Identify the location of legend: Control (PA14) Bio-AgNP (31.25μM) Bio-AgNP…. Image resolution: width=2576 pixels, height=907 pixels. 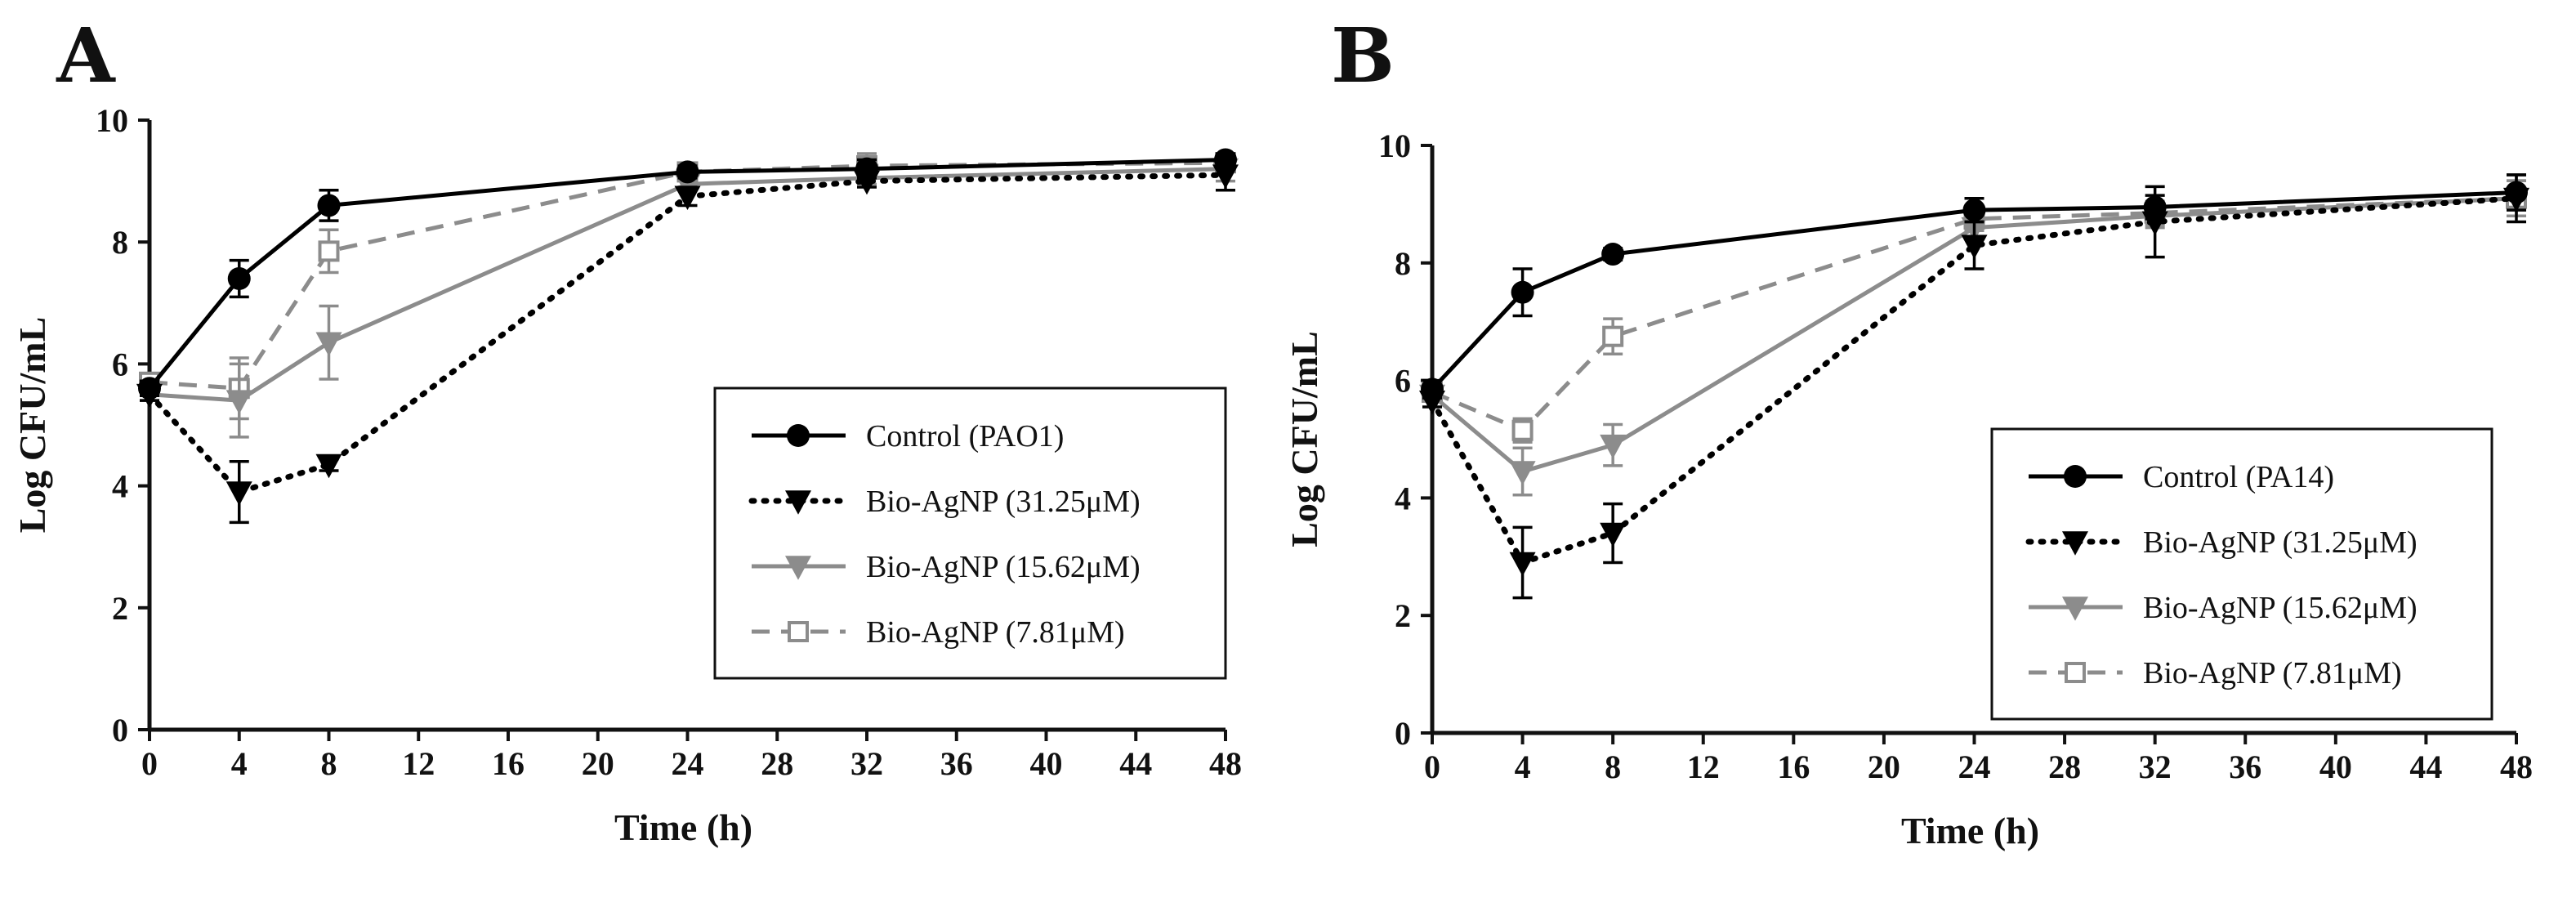
(2242, 574).